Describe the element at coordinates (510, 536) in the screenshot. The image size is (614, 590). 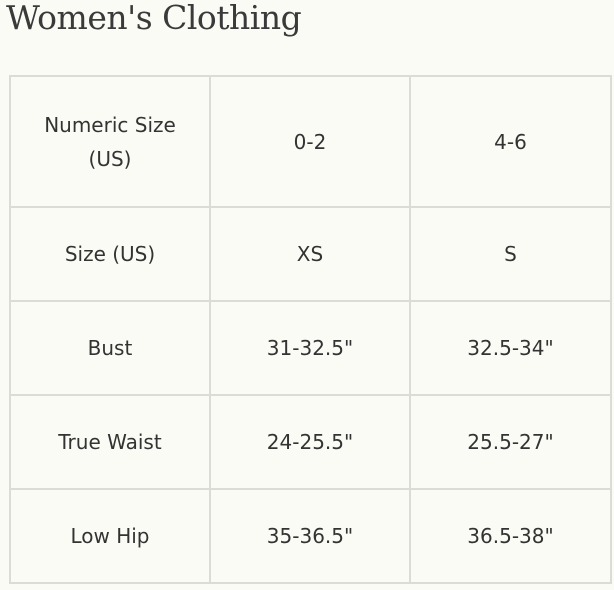
I see `table-cell: 36.5-38"` at that location.